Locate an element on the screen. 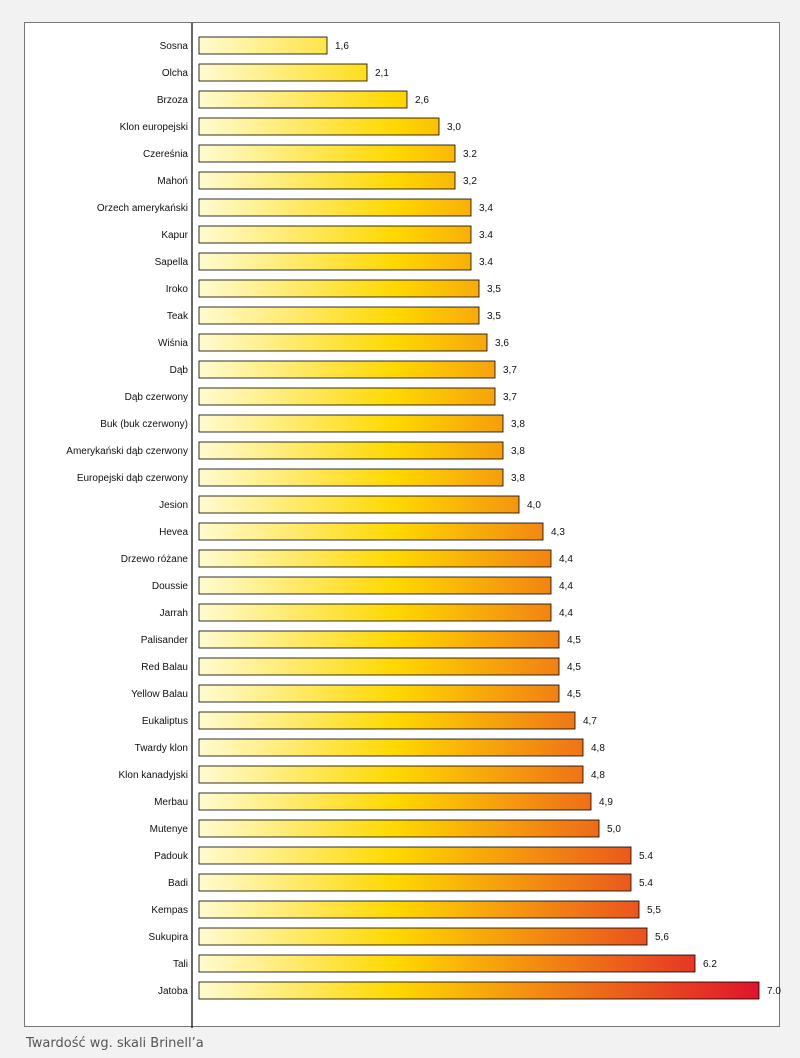  category-label: Drzewo różane is located at coordinates (155, 559).